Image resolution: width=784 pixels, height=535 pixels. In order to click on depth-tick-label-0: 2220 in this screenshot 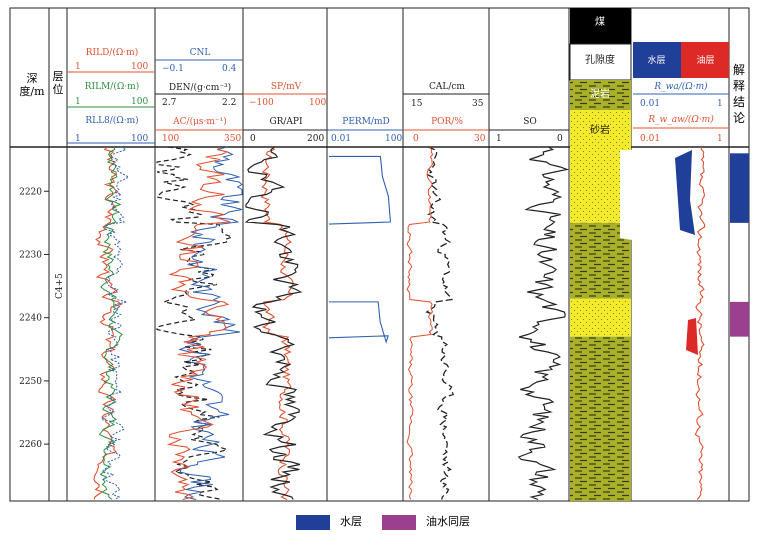, I will do `click(30, 192)`.